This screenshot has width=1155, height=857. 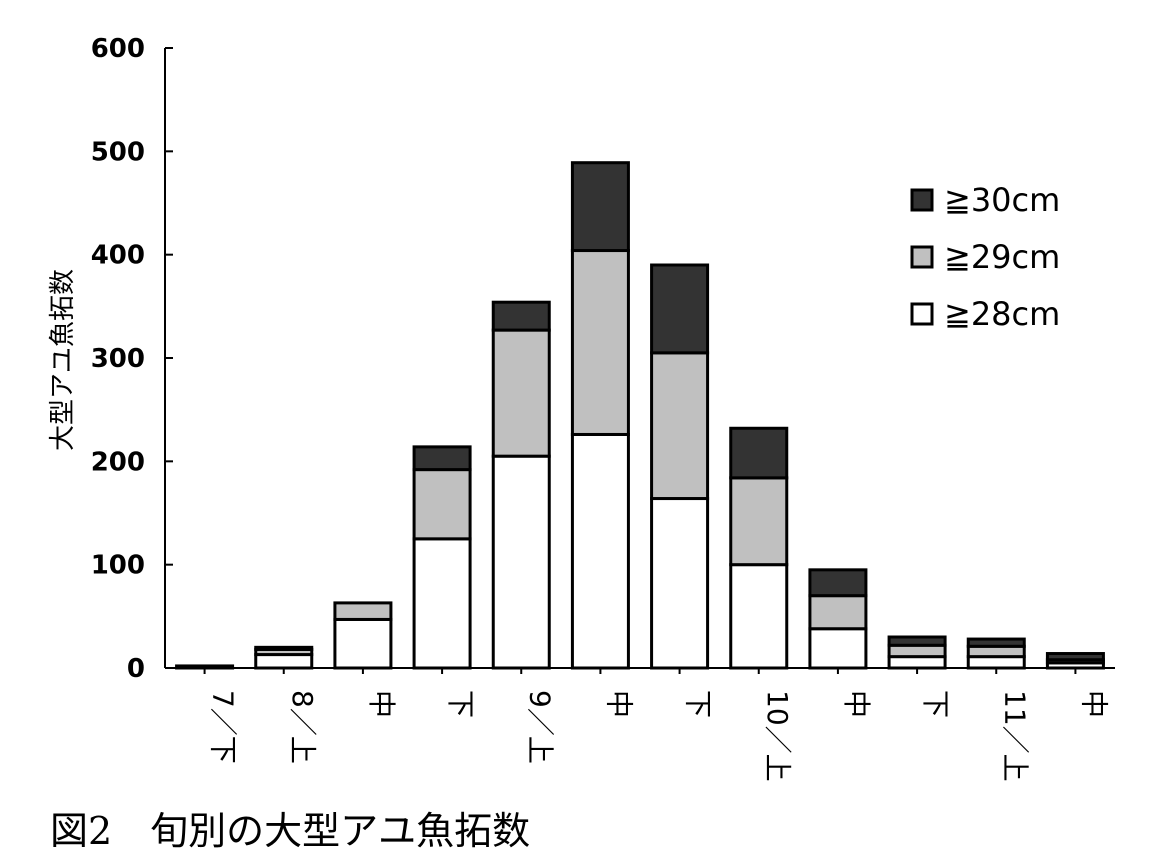 I want to click on x-tick-label-10: 下, so click(x=935, y=704).